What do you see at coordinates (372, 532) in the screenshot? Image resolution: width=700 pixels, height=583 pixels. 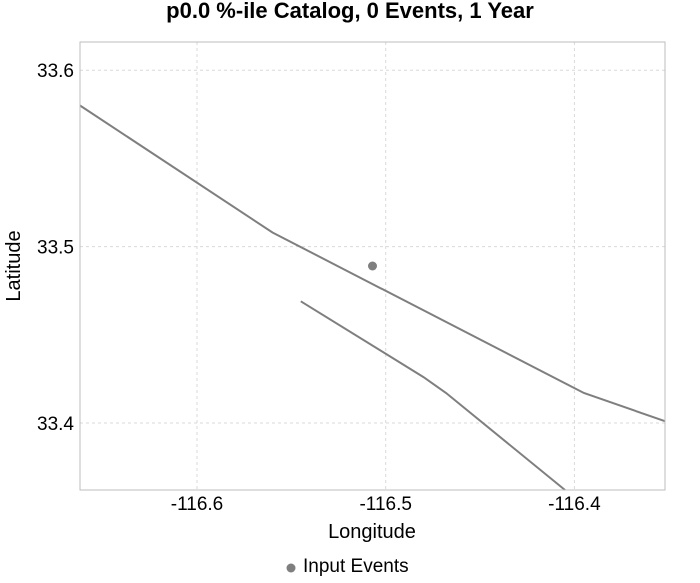 I see `x-axis-label: Longitude` at bounding box center [372, 532].